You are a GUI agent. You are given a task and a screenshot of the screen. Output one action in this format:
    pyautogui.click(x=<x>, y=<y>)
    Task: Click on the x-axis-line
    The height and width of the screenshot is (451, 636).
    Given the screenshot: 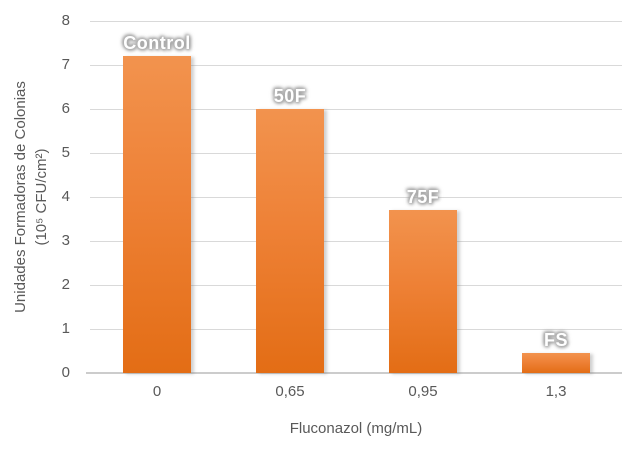 What is the action you would take?
    pyautogui.click(x=354, y=373)
    